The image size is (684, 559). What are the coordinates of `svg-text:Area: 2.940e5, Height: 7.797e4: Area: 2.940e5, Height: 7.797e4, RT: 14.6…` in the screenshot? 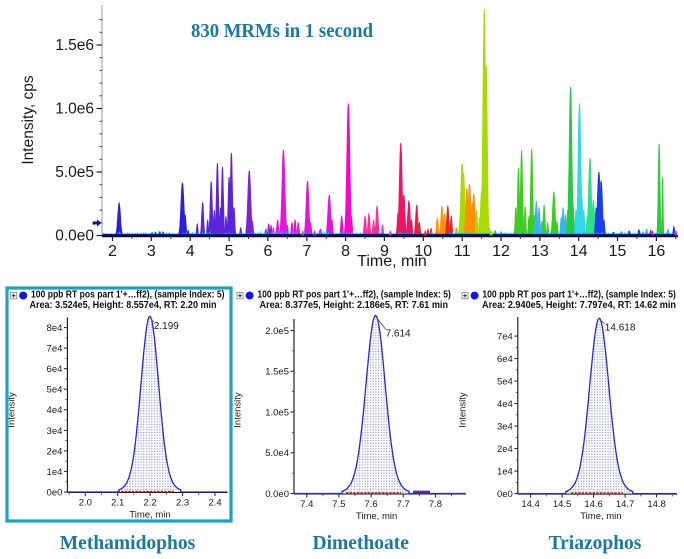 It's located at (579, 305).